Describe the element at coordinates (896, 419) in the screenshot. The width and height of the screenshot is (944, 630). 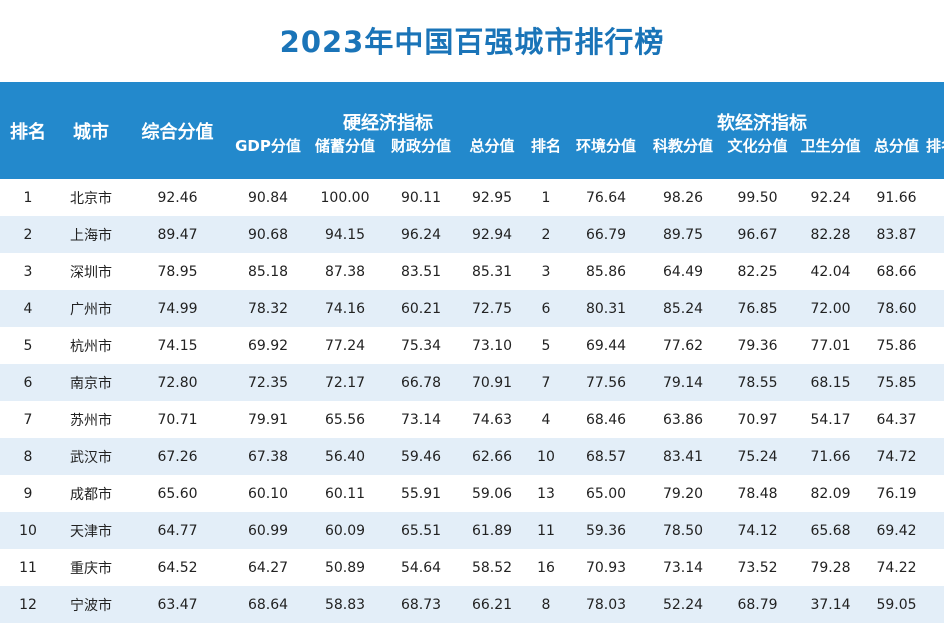
I see `cell-soft-total: 64.37` at that location.